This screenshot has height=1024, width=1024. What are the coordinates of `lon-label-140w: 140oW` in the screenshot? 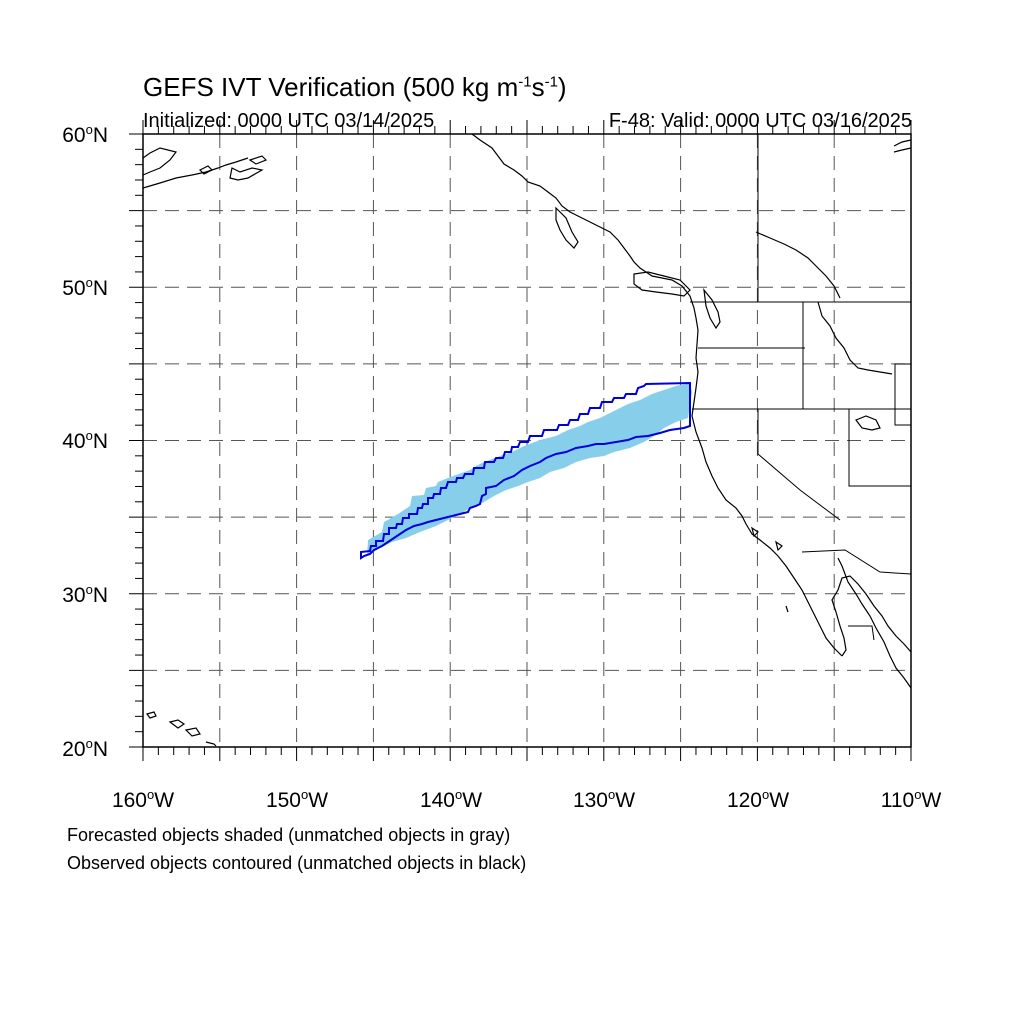 It's located at (451, 799).